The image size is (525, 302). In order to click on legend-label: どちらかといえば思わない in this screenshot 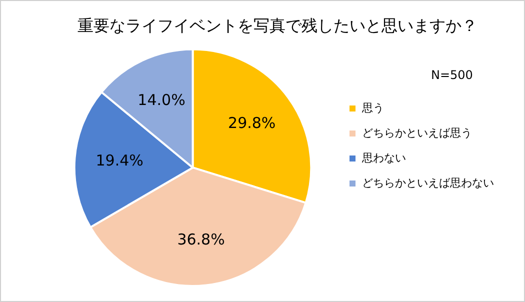, I will do `click(428, 183)`.